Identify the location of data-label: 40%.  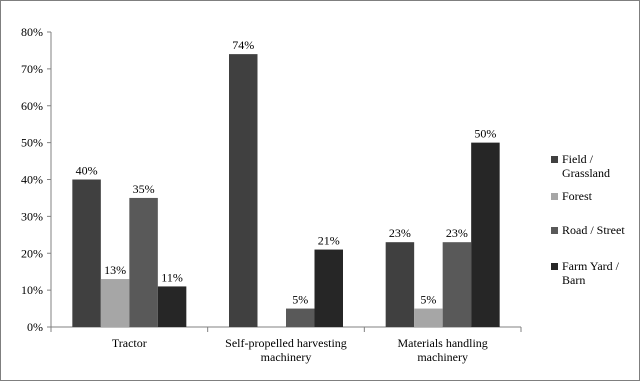
(87, 171).